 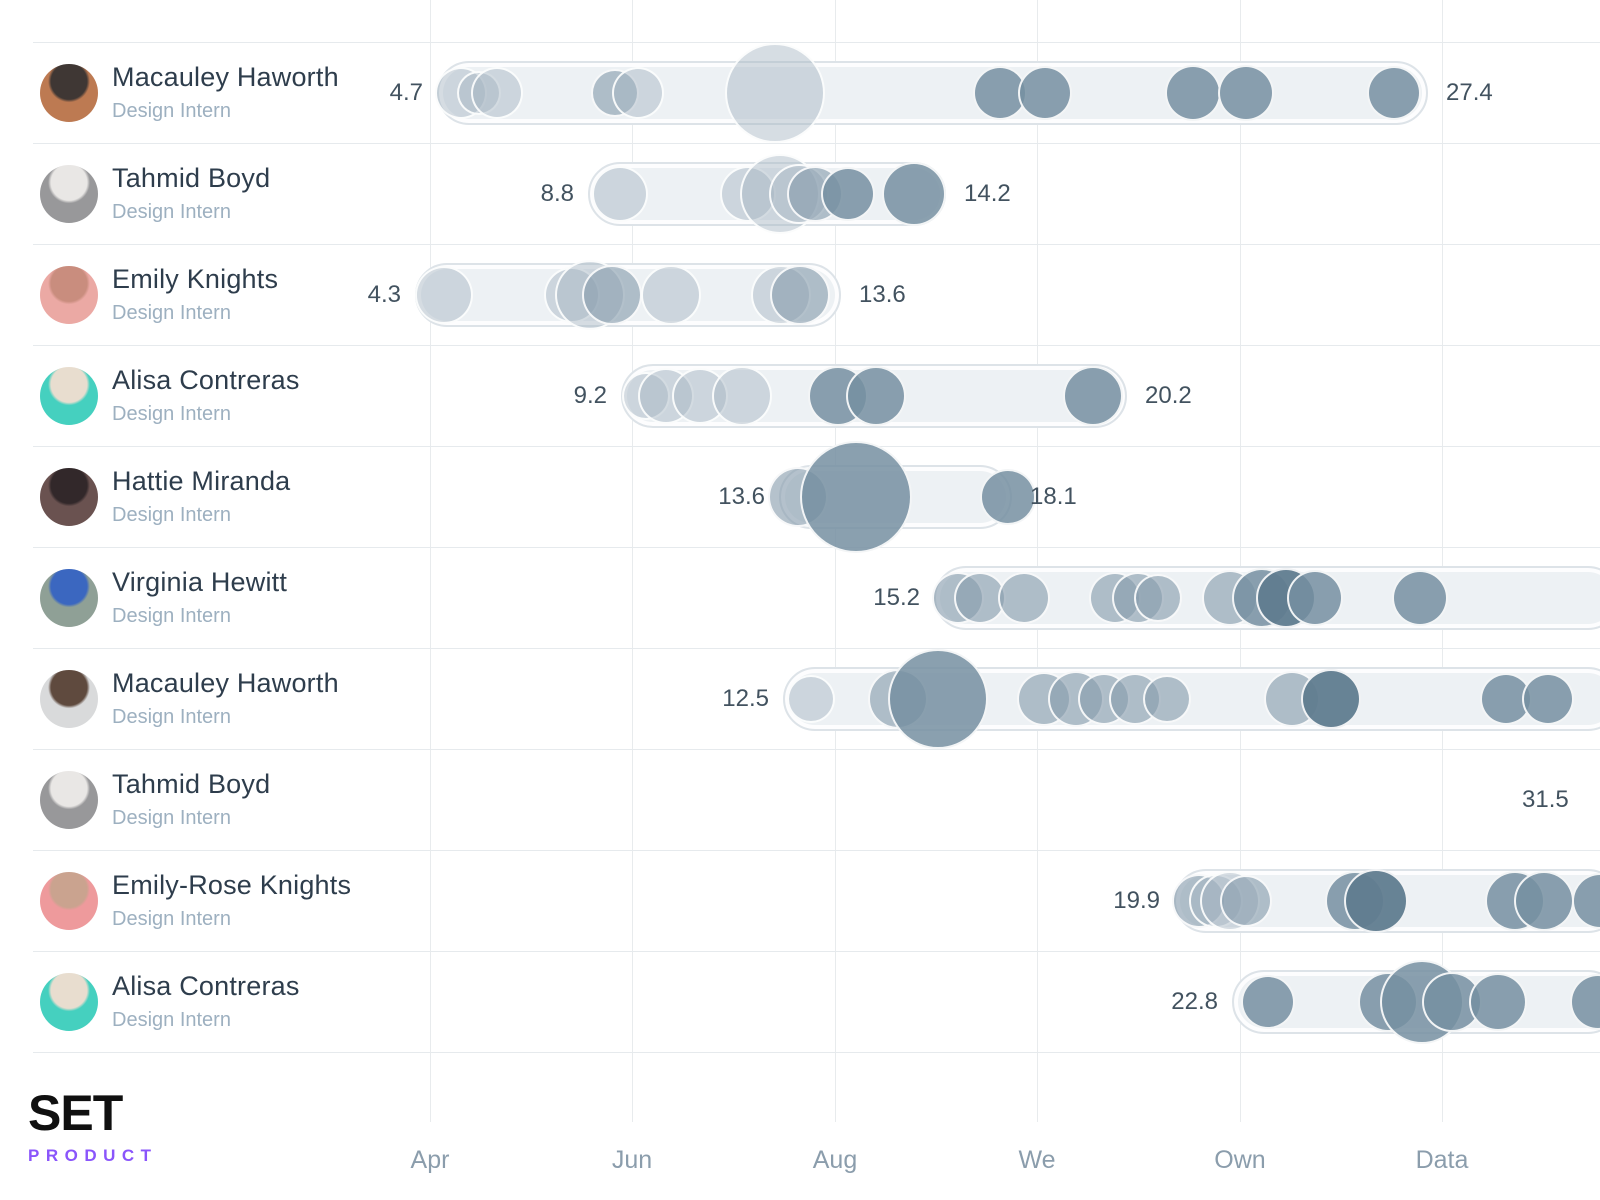 I want to click on bar-start-value: 4.3, so click(x=384, y=294).